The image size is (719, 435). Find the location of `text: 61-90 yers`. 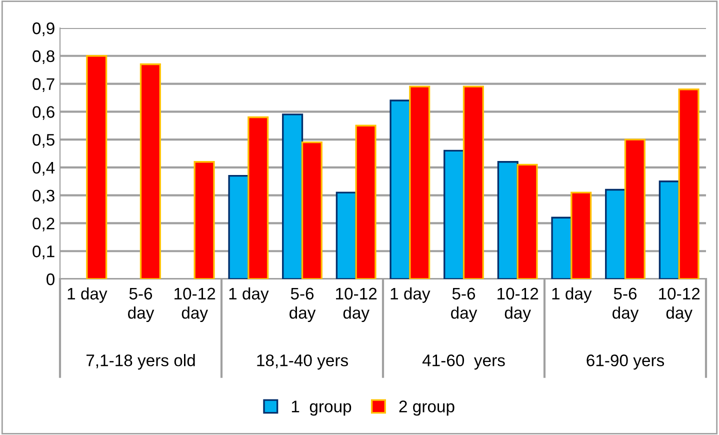

text: 61-90 yers is located at coordinates (625, 362).